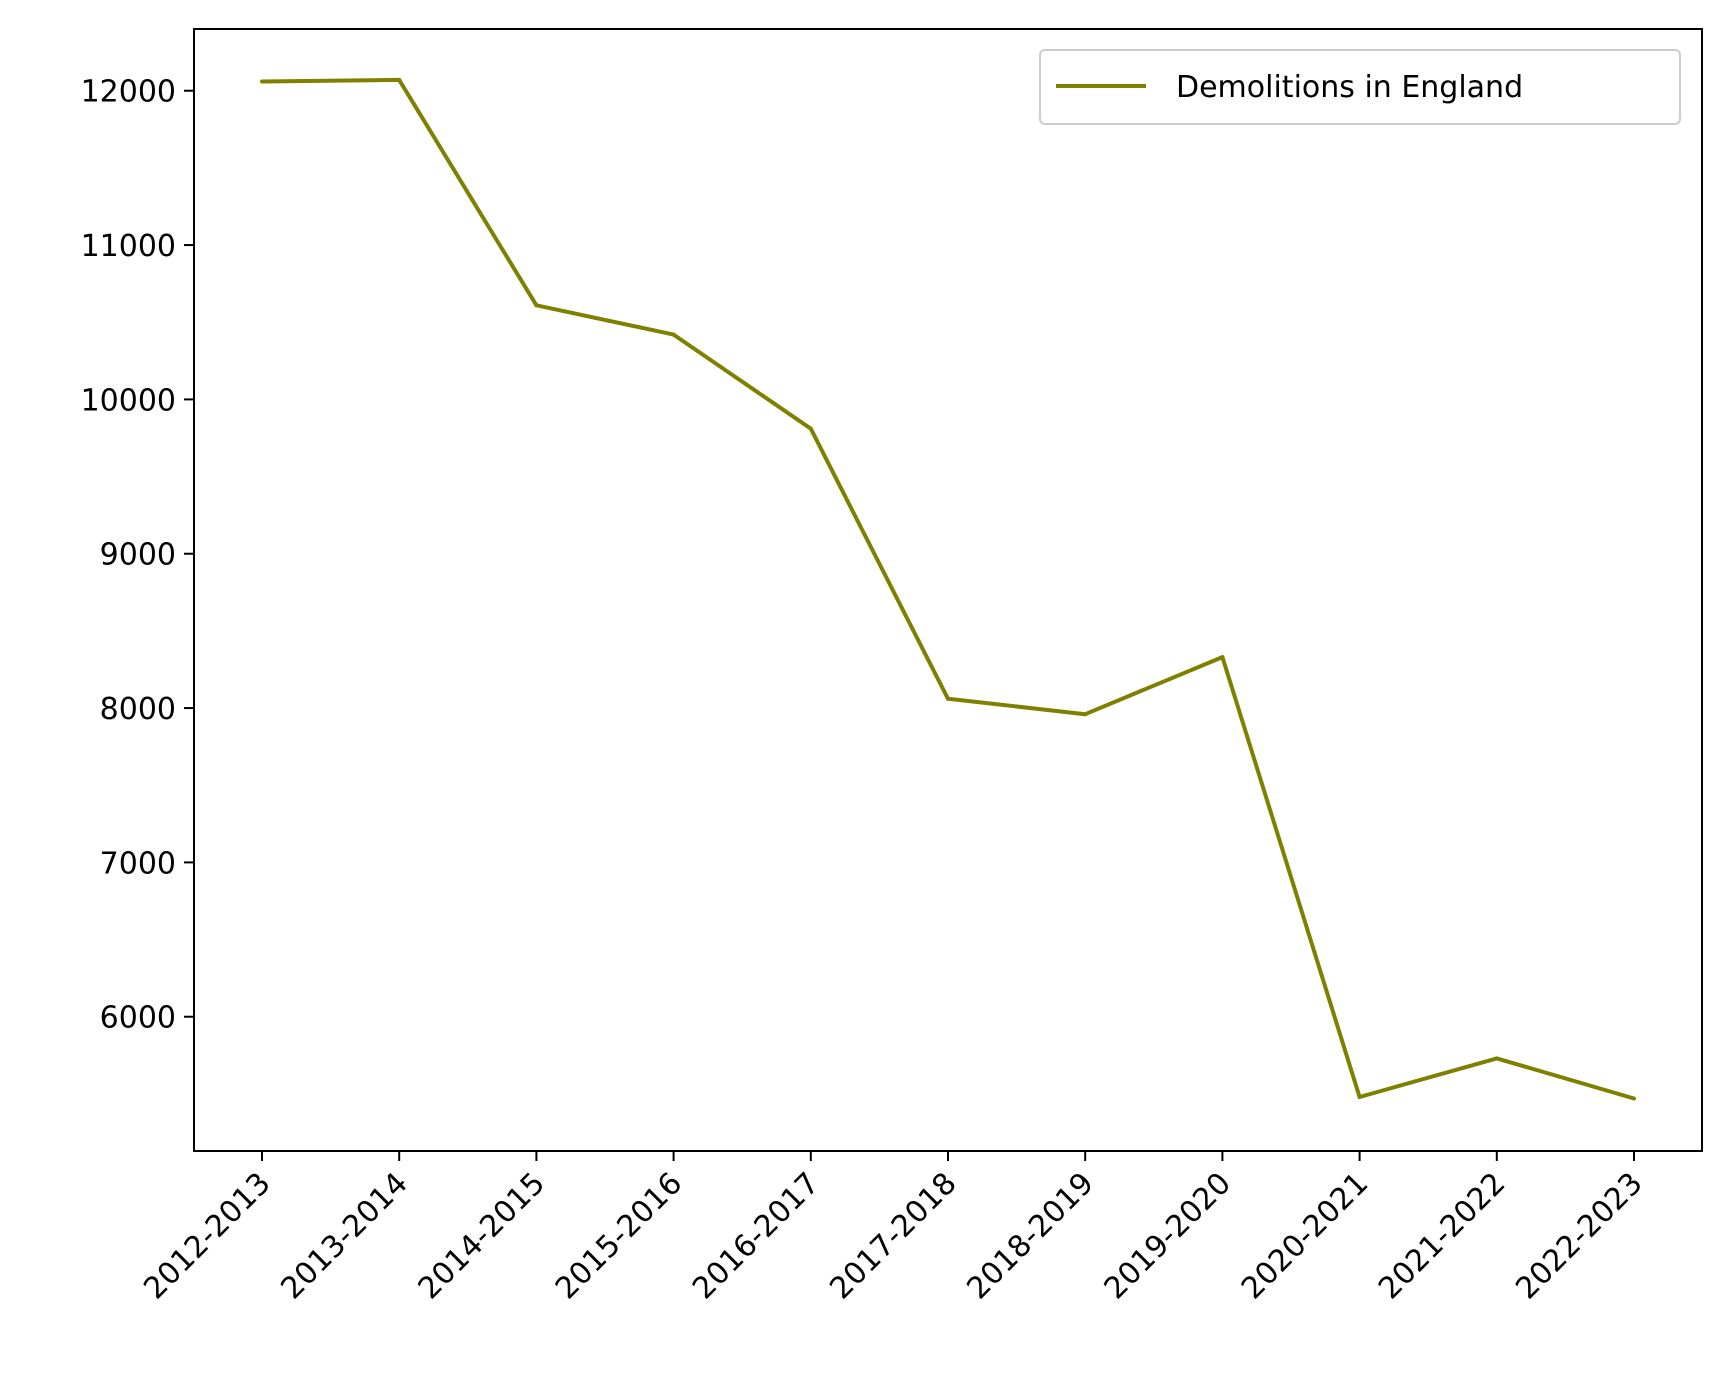 Image resolution: width=1736 pixels, height=1386 pixels. I want to click on legend-box, so click(1360, 87).